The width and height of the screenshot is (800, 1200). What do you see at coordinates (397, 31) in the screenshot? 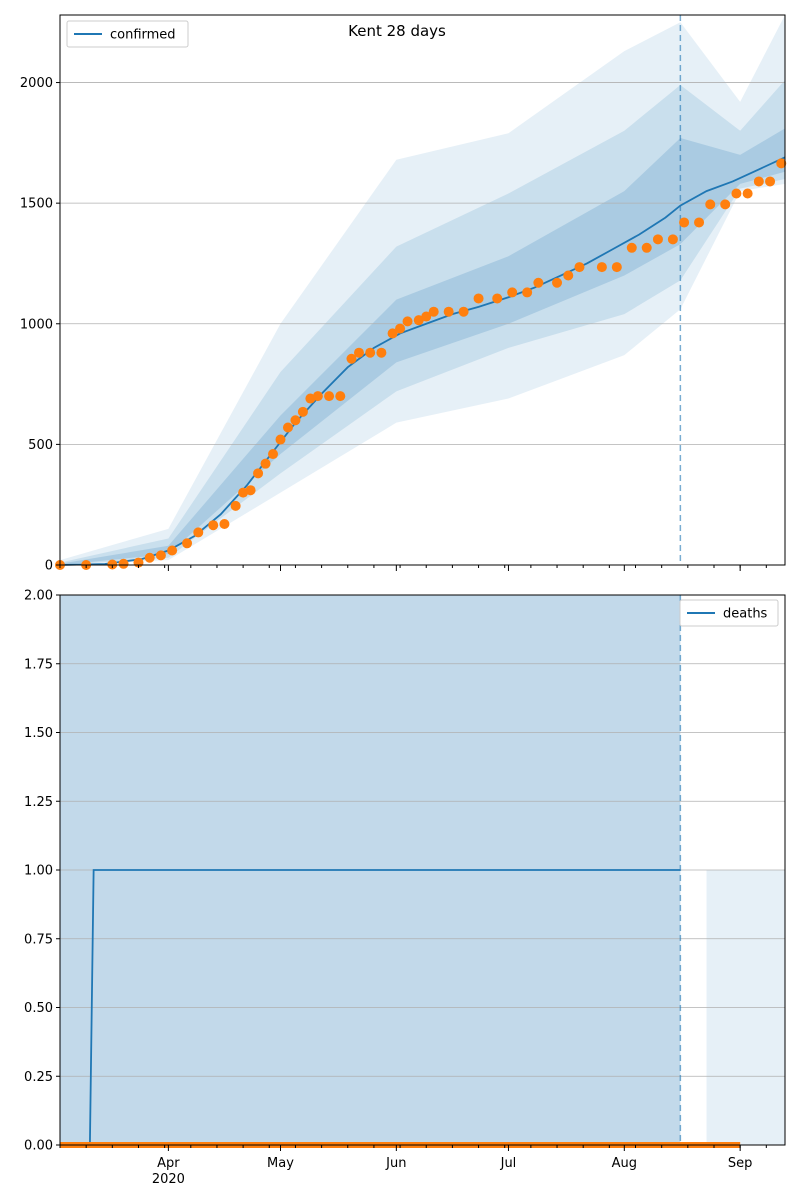
I see `chart-title: Kent 28 days` at bounding box center [397, 31].